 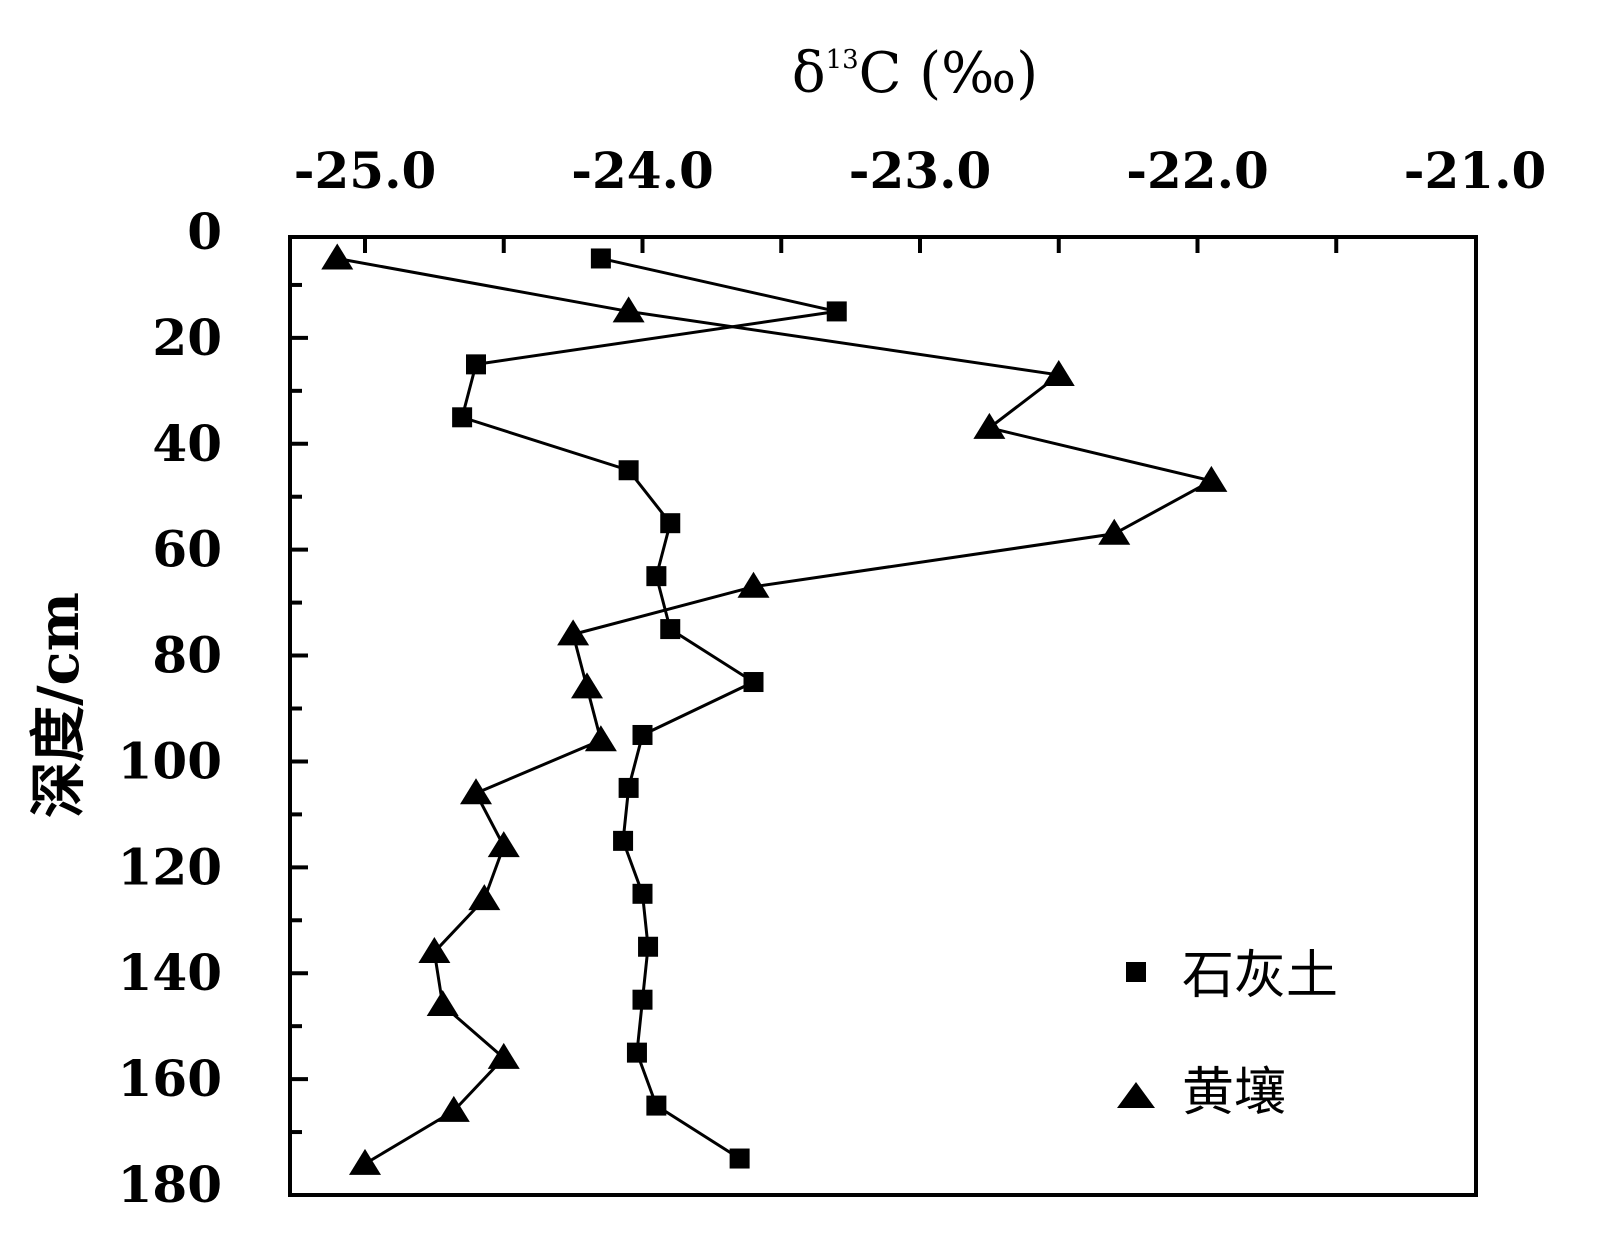 What do you see at coordinates (170, 1078) in the screenshot?
I see `y-tick-label: 160` at bounding box center [170, 1078].